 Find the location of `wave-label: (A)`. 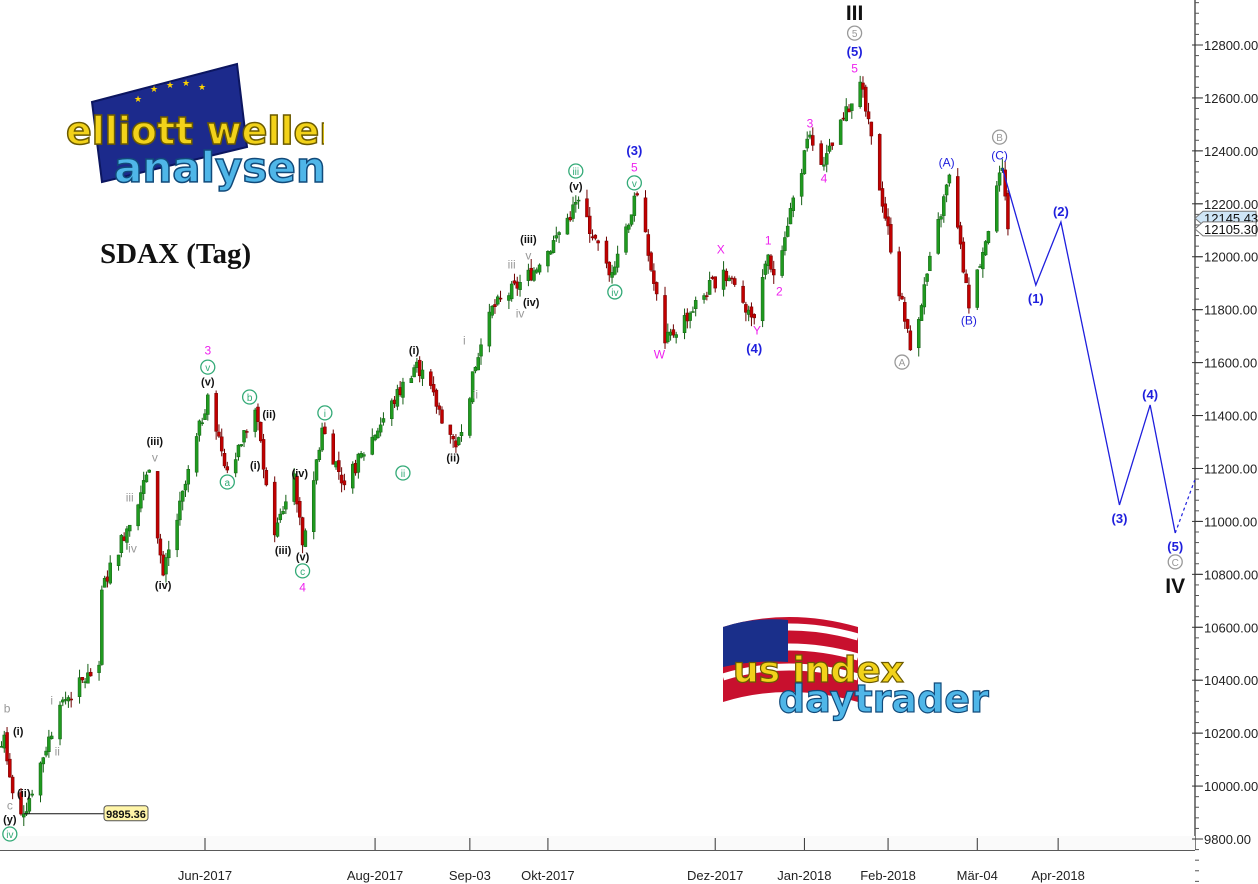

wave-label: (A) is located at coordinates (947, 163).